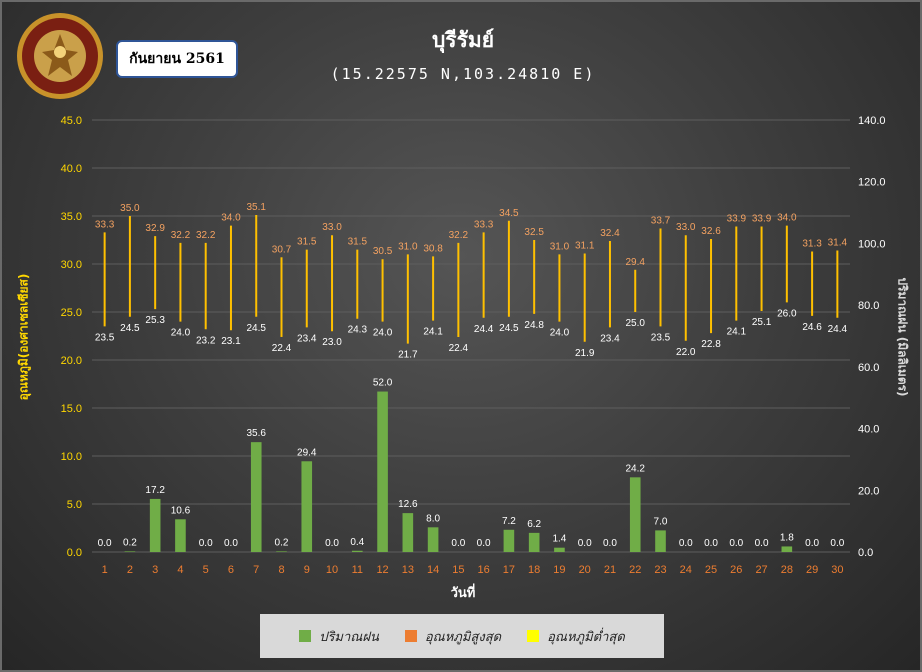 Image resolution: width=922 pixels, height=672 pixels. What do you see at coordinates (872, 121) in the screenshot?
I see `right-tick-label: 140.0` at bounding box center [872, 121].